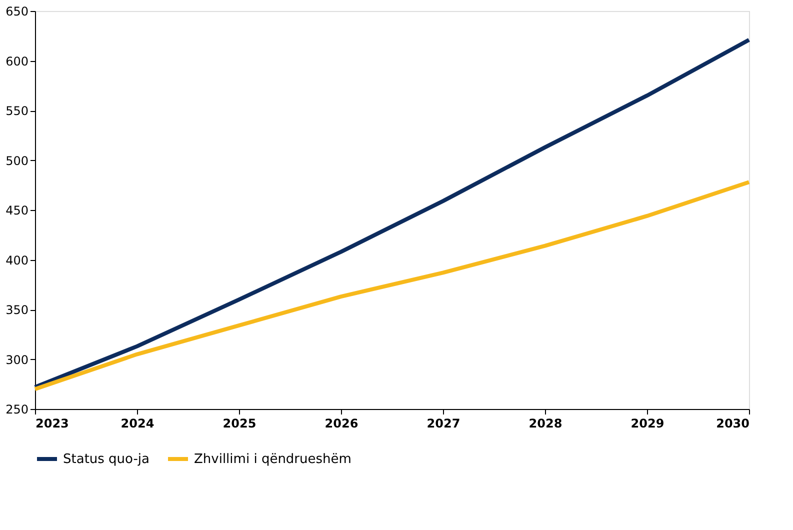 Image resolution: width=793 pixels, height=530 pixels. Describe the element at coordinates (17, 310) in the screenshot. I see `y-tick-label: 350` at that location.